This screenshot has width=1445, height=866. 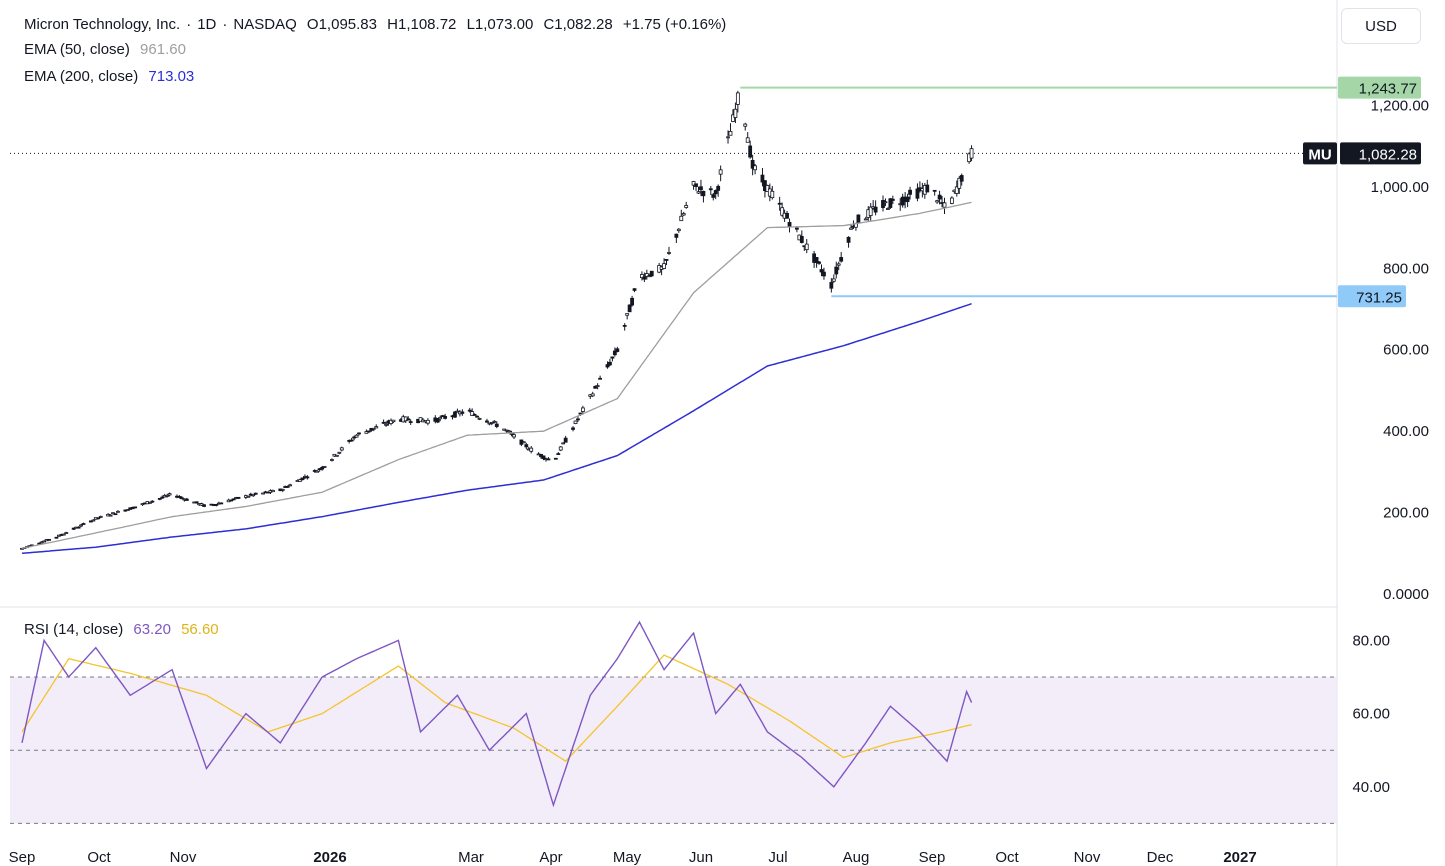 What do you see at coordinates (108, 50) in the screenshot?
I see `ema50-legend: EMA (50, close) 961.60` at bounding box center [108, 50].